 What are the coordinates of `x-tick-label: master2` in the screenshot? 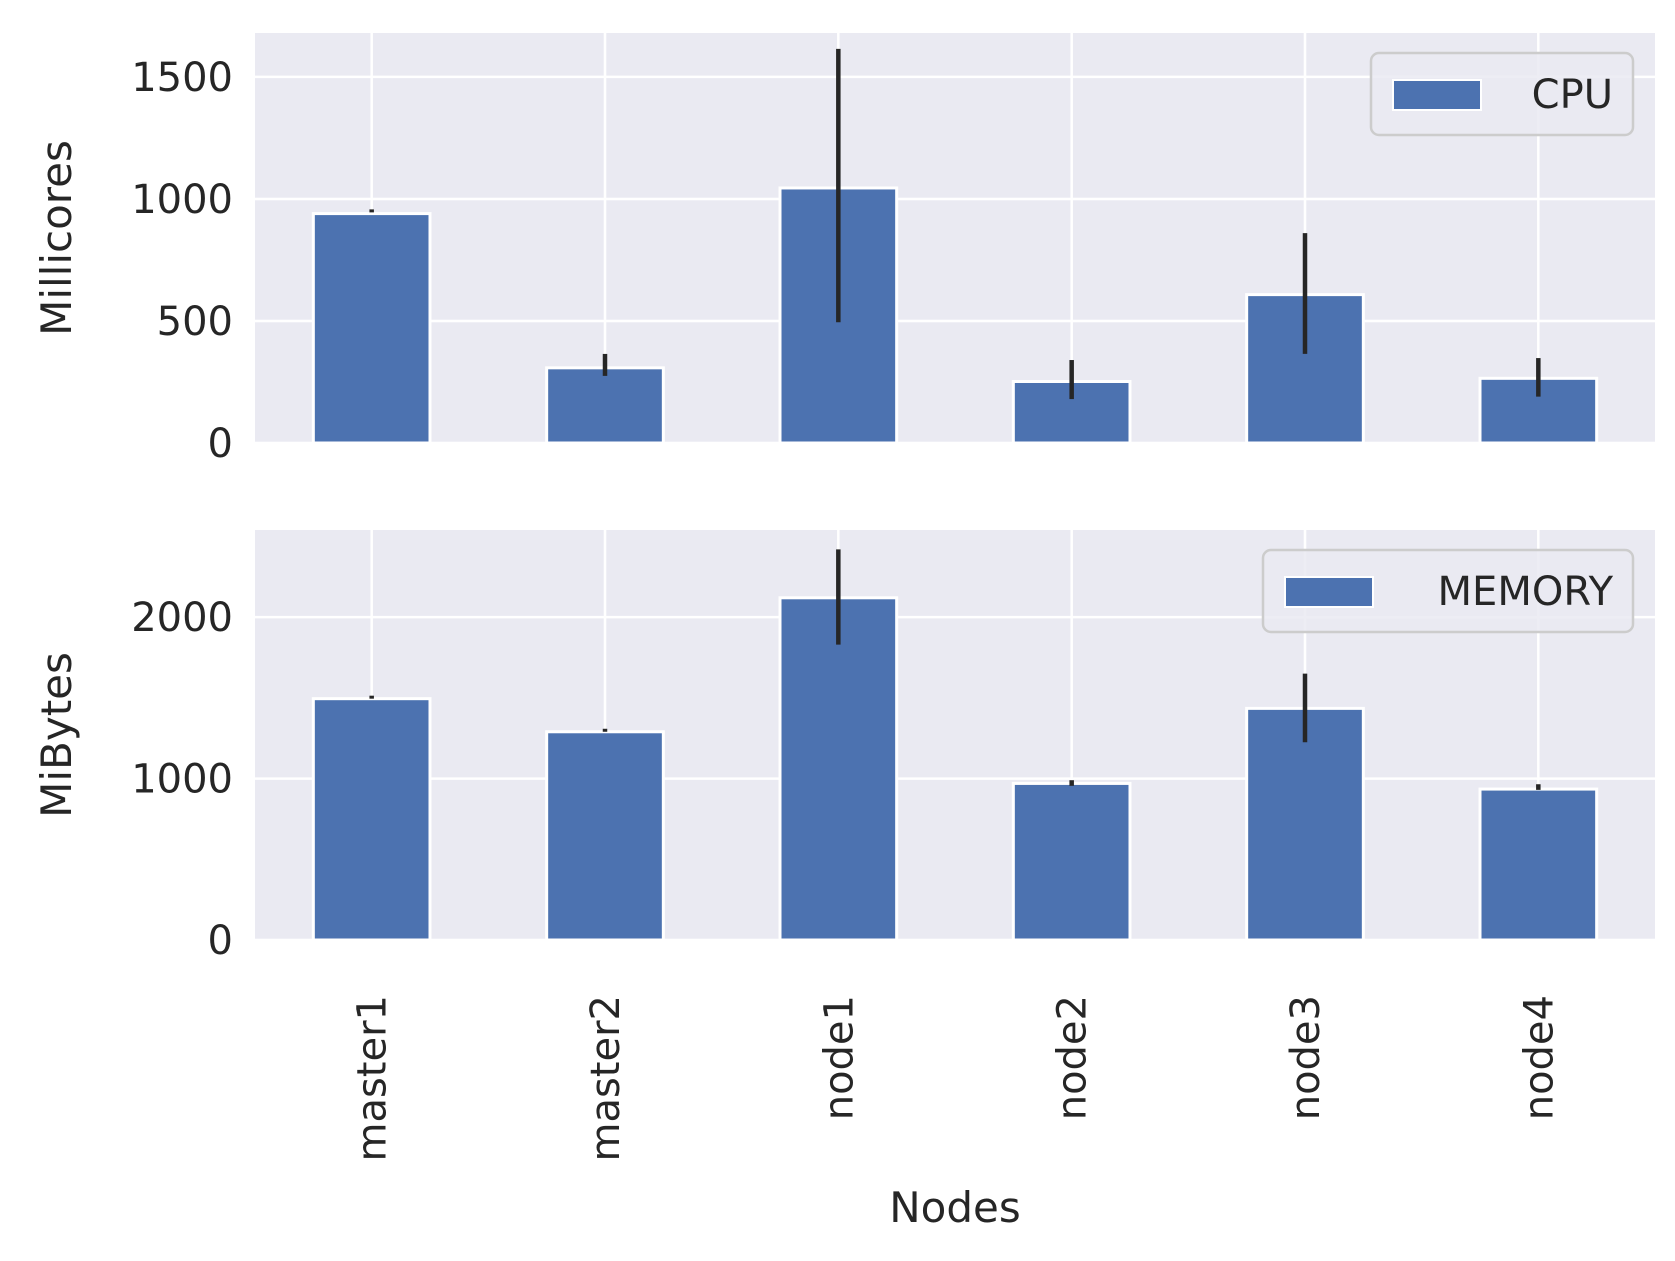 It's located at (606, 1078).